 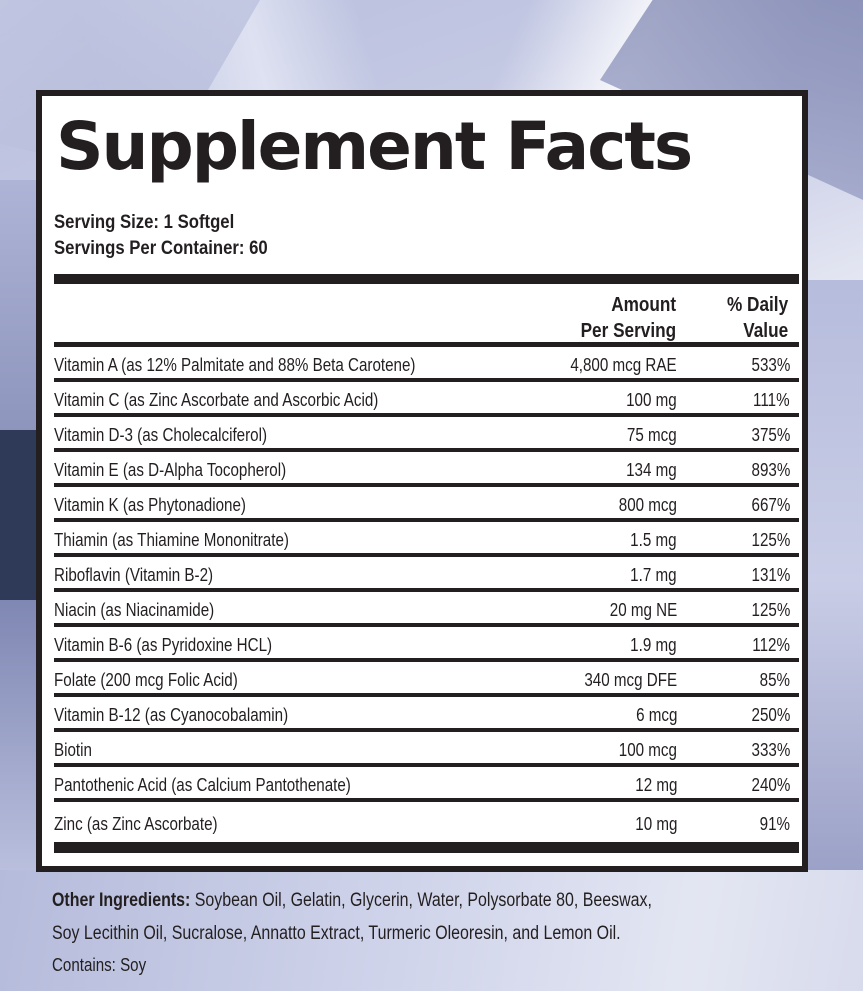 What do you see at coordinates (651, 399) in the screenshot?
I see `nutrient-amount: 100 mg` at bounding box center [651, 399].